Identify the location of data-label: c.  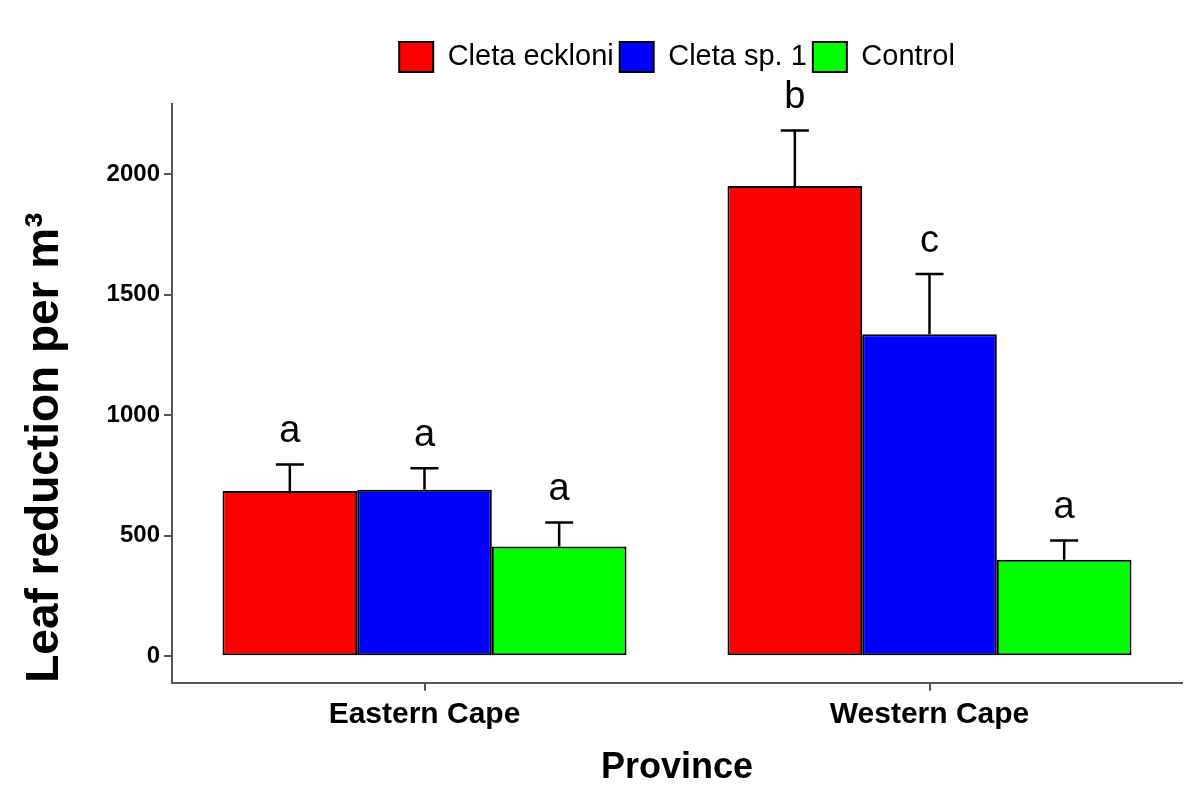
(929, 238).